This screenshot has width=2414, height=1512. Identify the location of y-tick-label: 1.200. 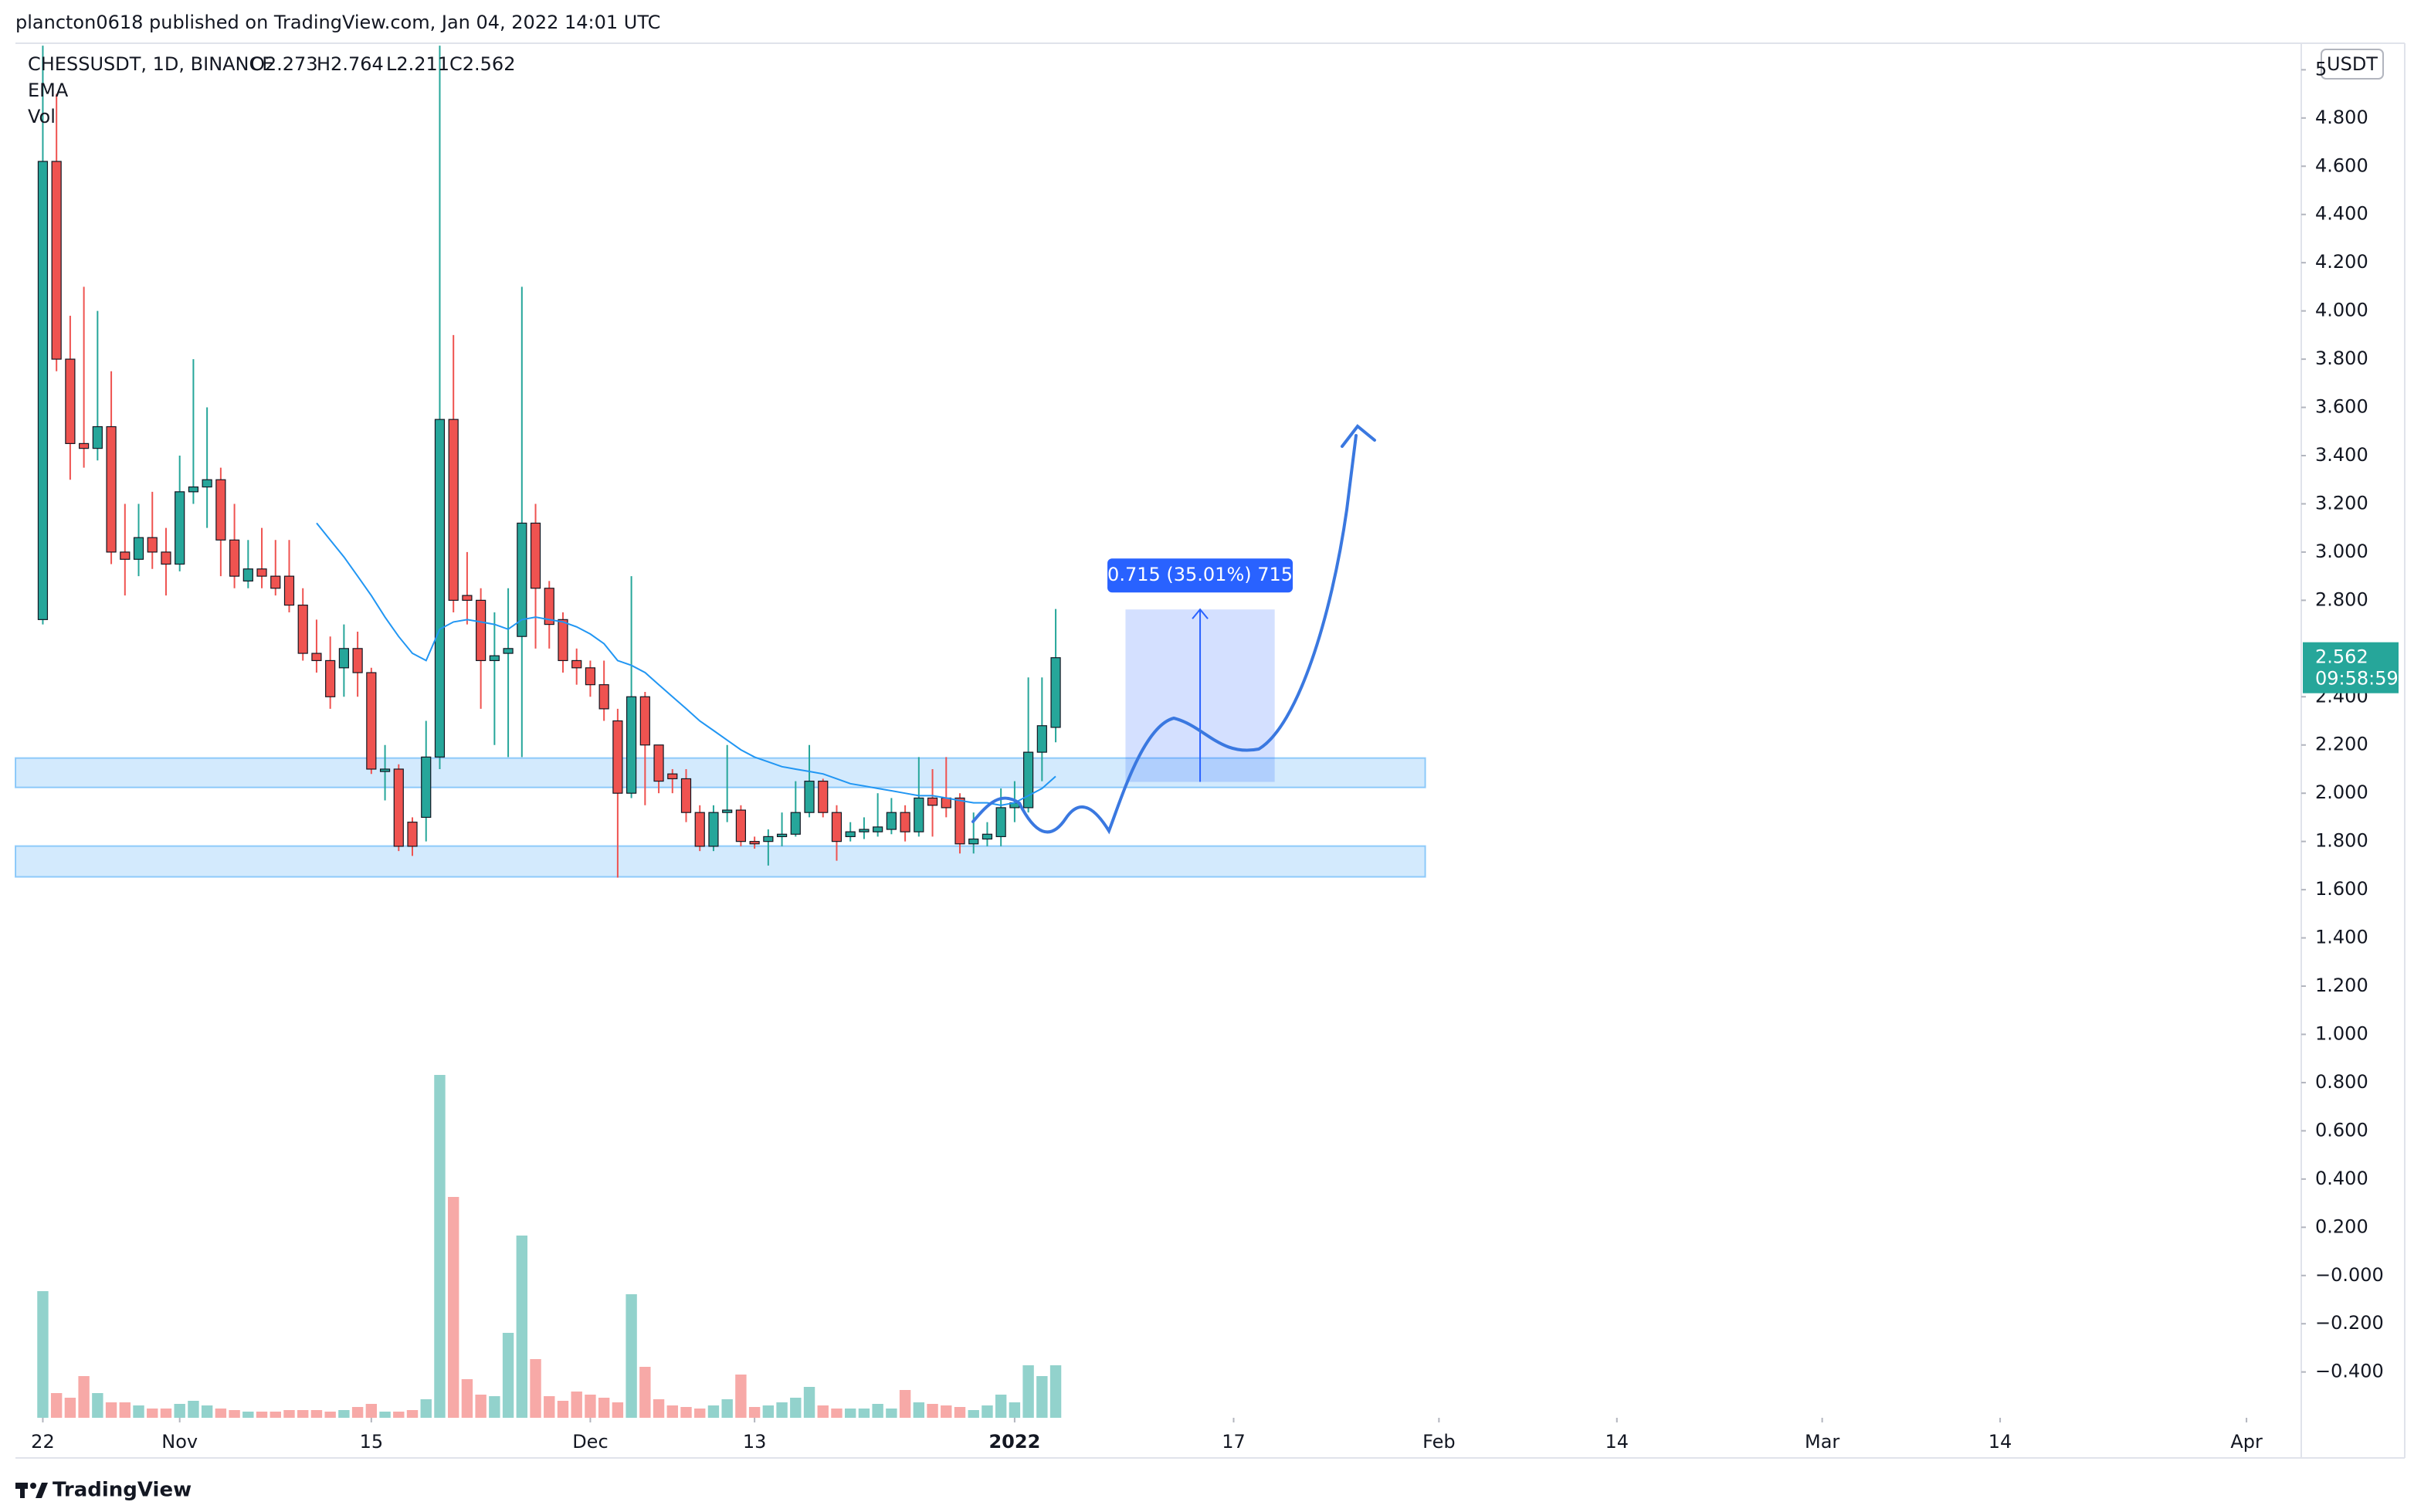
(2341, 985).